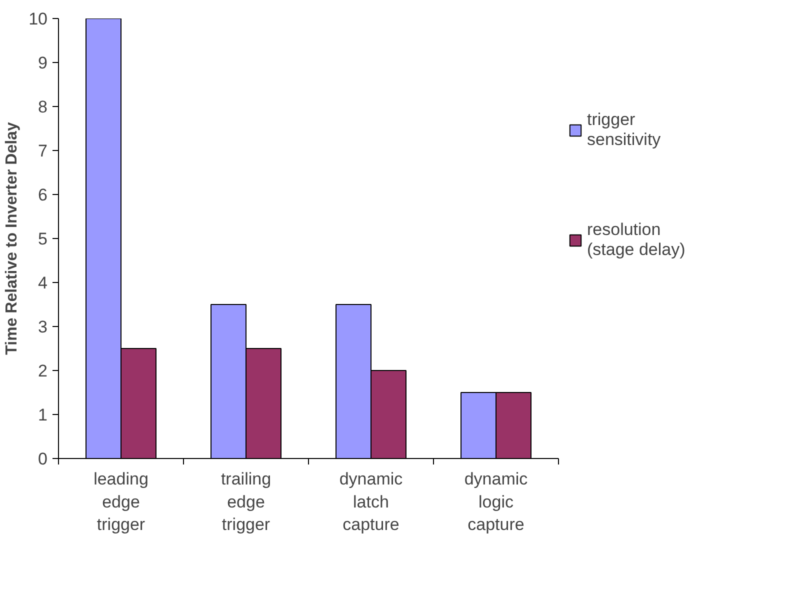 Image resolution: width=788 pixels, height=599 pixels. What do you see at coordinates (371, 502) in the screenshot?
I see `x-tick-label: dynamic latch capture` at bounding box center [371, 502].